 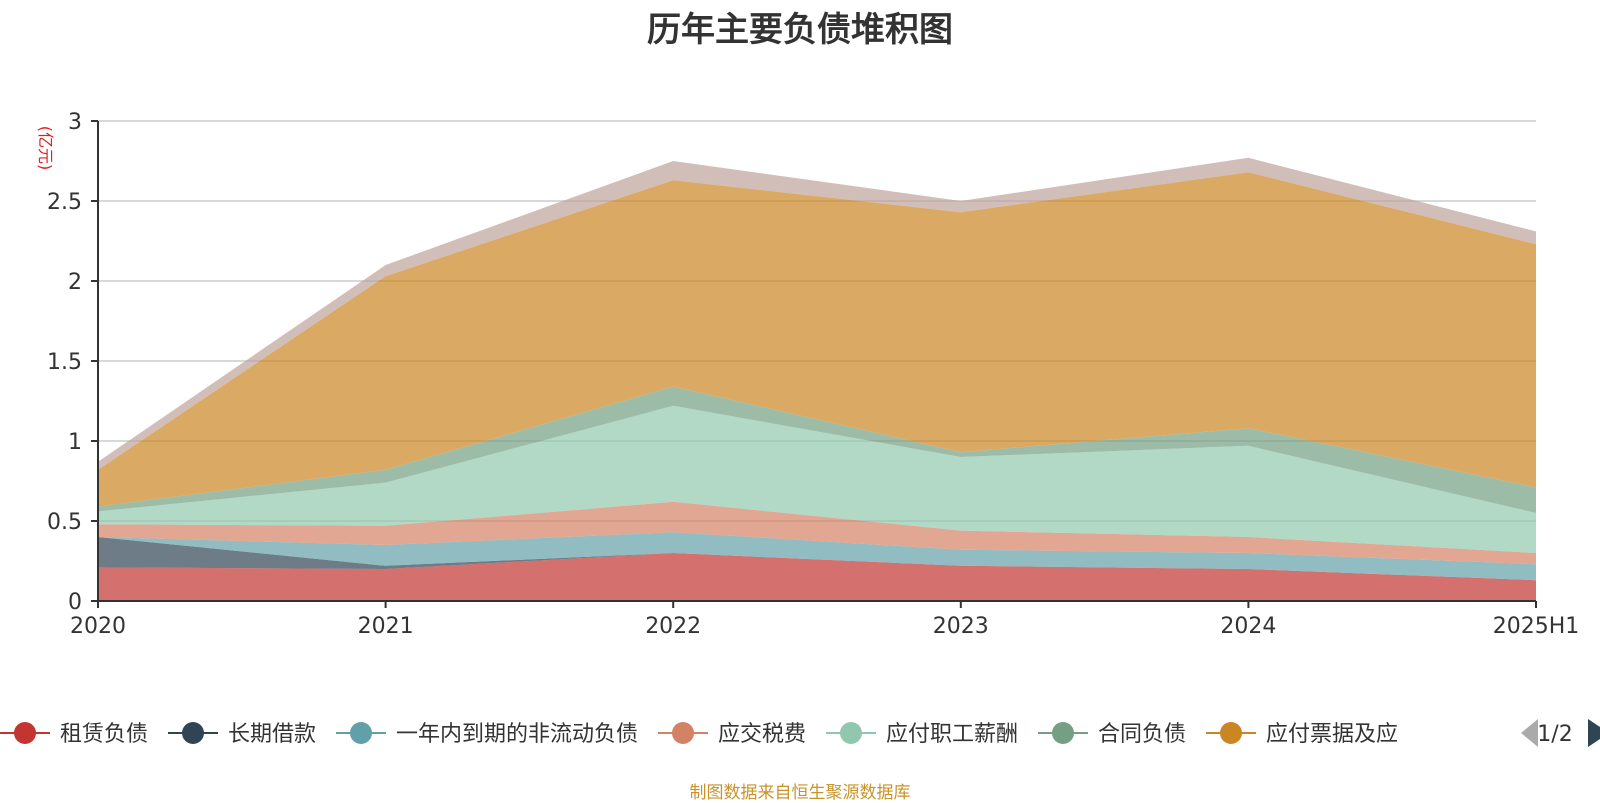 I want to click on legend-item-5: 合同负债, so click(x=1112, y=734).